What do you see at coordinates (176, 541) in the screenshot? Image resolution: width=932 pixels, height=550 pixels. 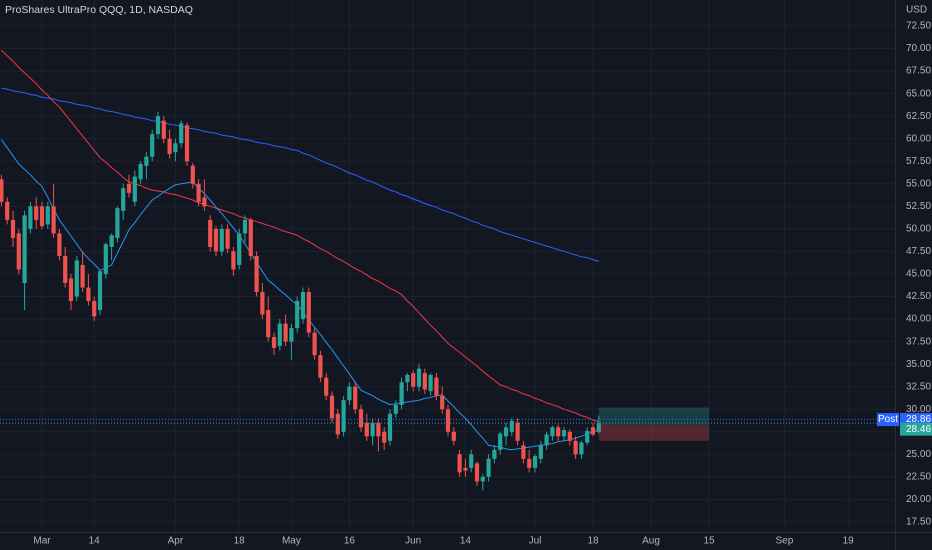 I see `x-tick-label: Apr` at bounding box center [176, 541].